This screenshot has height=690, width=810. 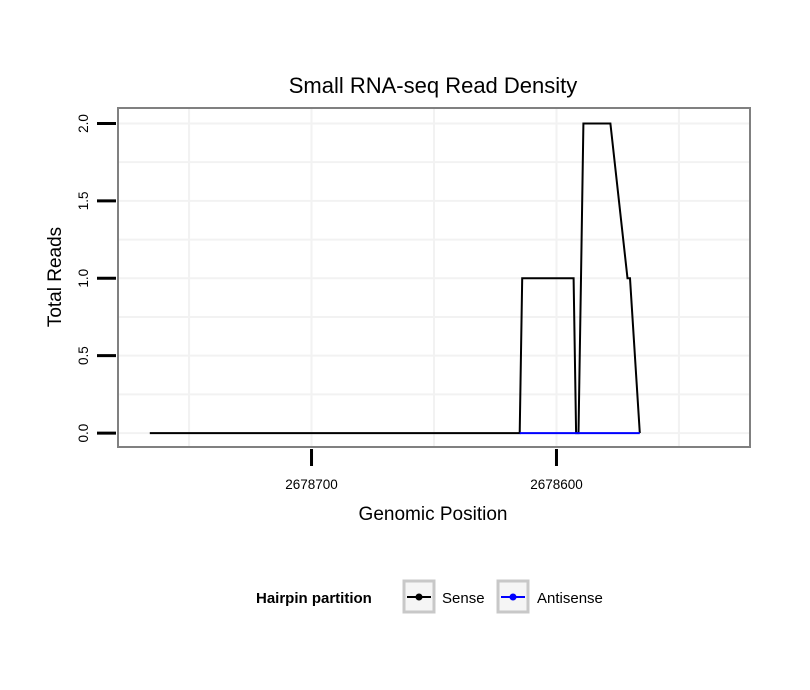 What do you see at coordinates (463, 598) in the screenshot?
I see `legend-label-sense: Sense` at bounding box center [463, 598].